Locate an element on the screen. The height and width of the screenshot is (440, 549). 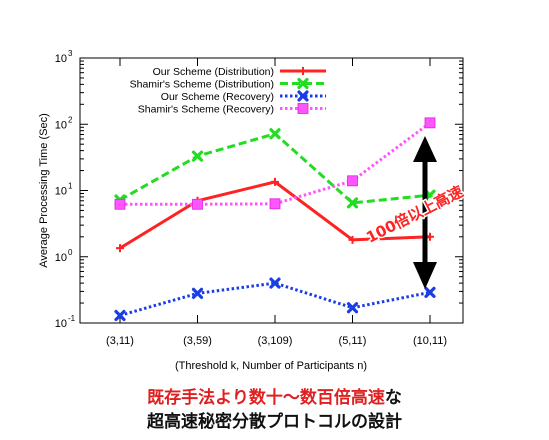
x-tick-label: (3,109) is located at coordinates (275, 341).